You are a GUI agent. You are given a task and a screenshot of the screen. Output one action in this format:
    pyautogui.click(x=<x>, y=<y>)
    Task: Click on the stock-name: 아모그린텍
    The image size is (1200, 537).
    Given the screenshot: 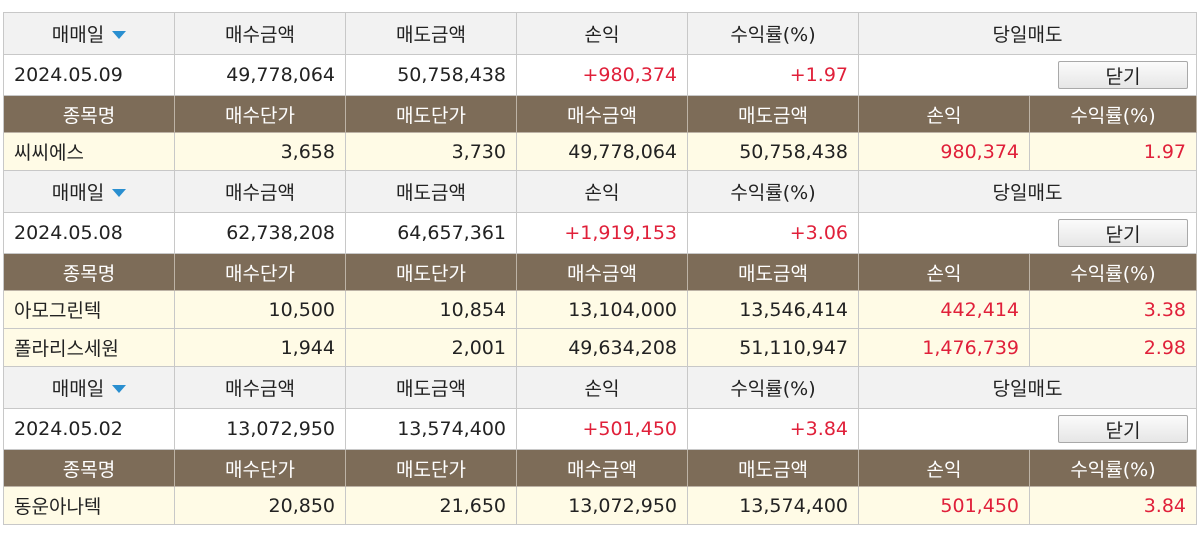 What is the action you would take?
    pyautogui.click(x=89, y=310)
    